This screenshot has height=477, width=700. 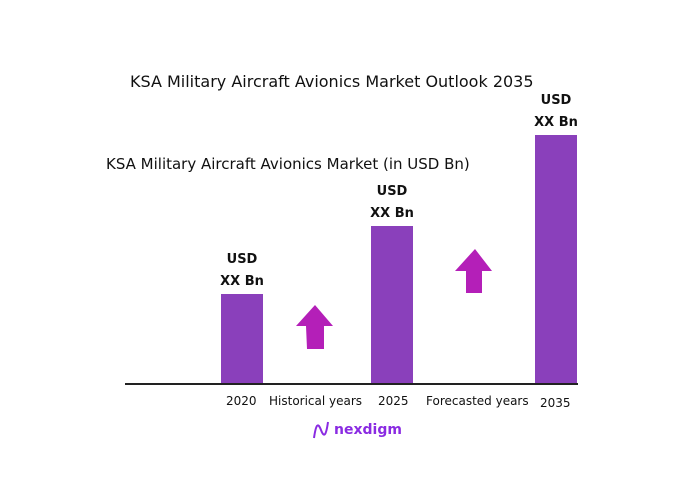 What do you see at coordinates (392, 305) in the screenshot?
I see `bar-2025` at bounding box center [392, 305].